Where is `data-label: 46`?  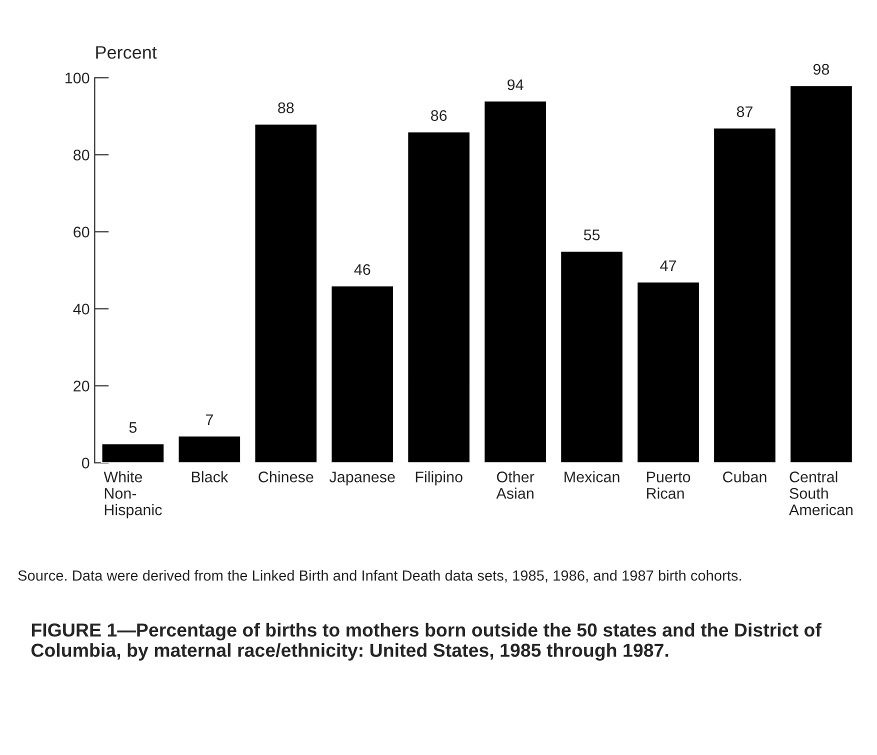
data-label: 46 is located at coordinates (362, 269).